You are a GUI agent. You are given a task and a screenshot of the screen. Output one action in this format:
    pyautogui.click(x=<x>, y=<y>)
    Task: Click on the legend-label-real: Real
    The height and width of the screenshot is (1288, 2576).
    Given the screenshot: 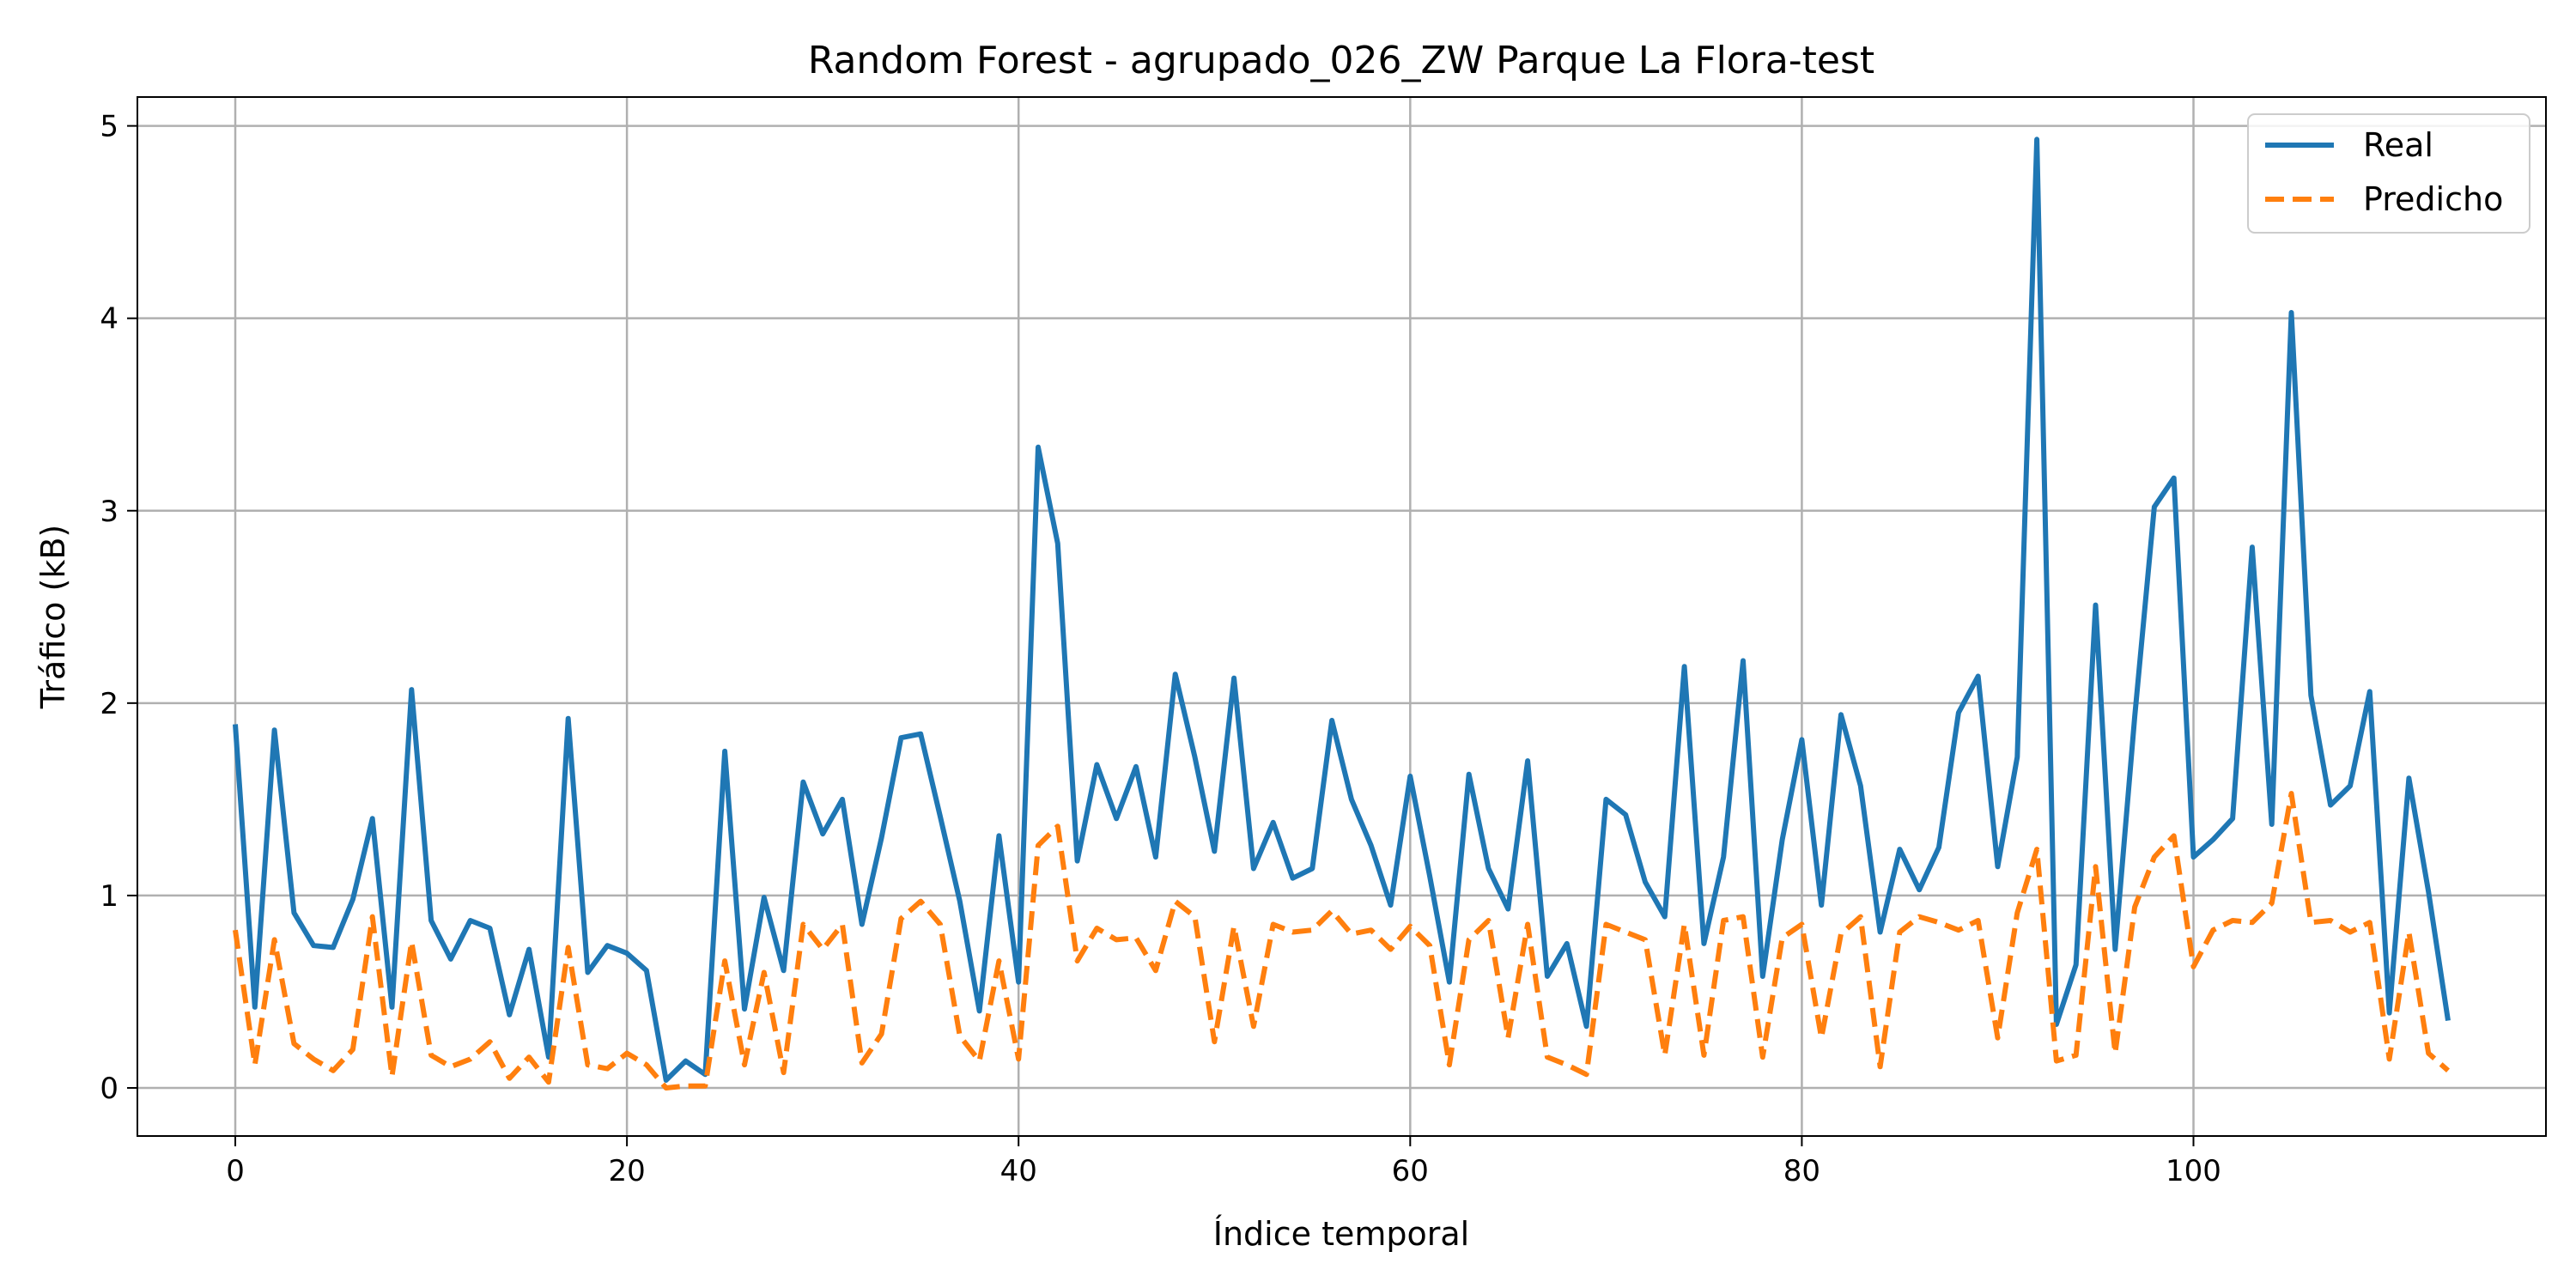 What is the action you would take?
    pyautogui.click(x=2398, y=145)
    